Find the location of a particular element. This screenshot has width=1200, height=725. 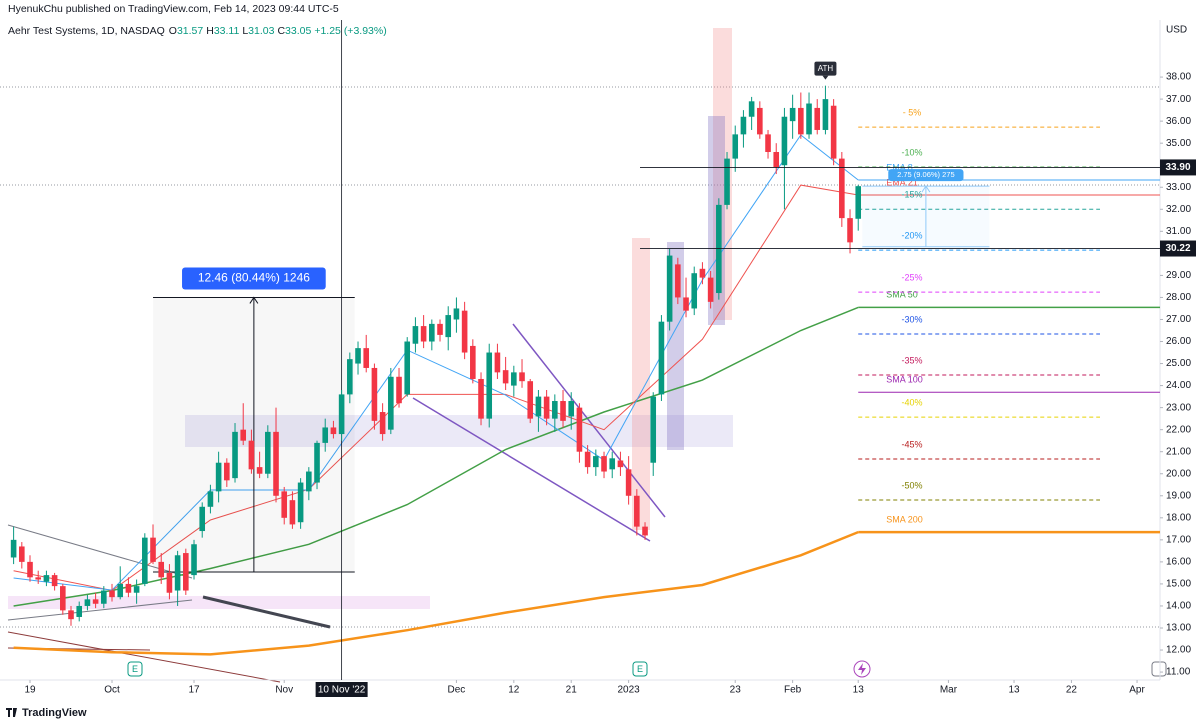

y-tick-label: 16.00 is located at coordinates (1178, 562).